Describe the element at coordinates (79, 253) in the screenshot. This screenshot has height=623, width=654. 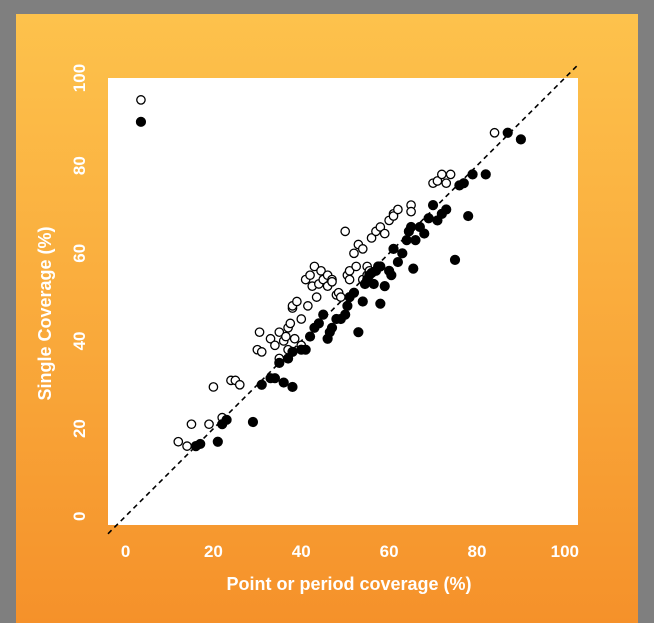
I see `y-tick-label: 60` at that location.